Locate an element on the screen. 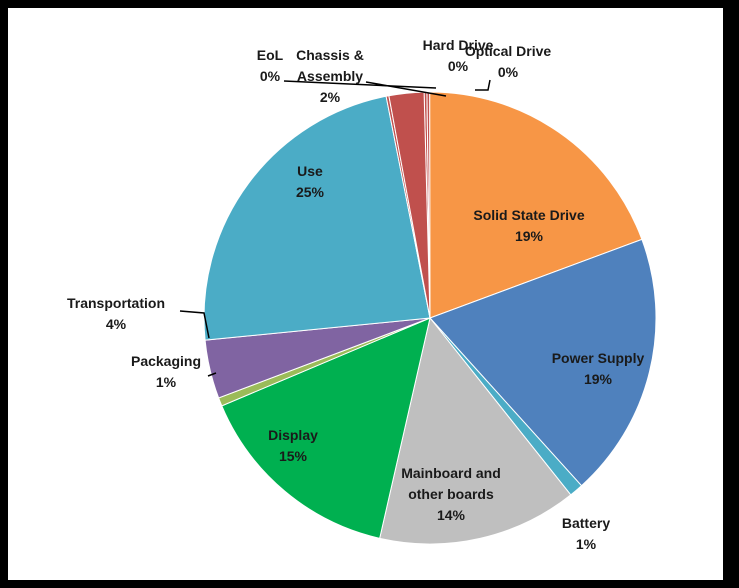 The image size is (739, 588). data-label-power-supply: Power Supply 19% is located at coordinates (598, 368).